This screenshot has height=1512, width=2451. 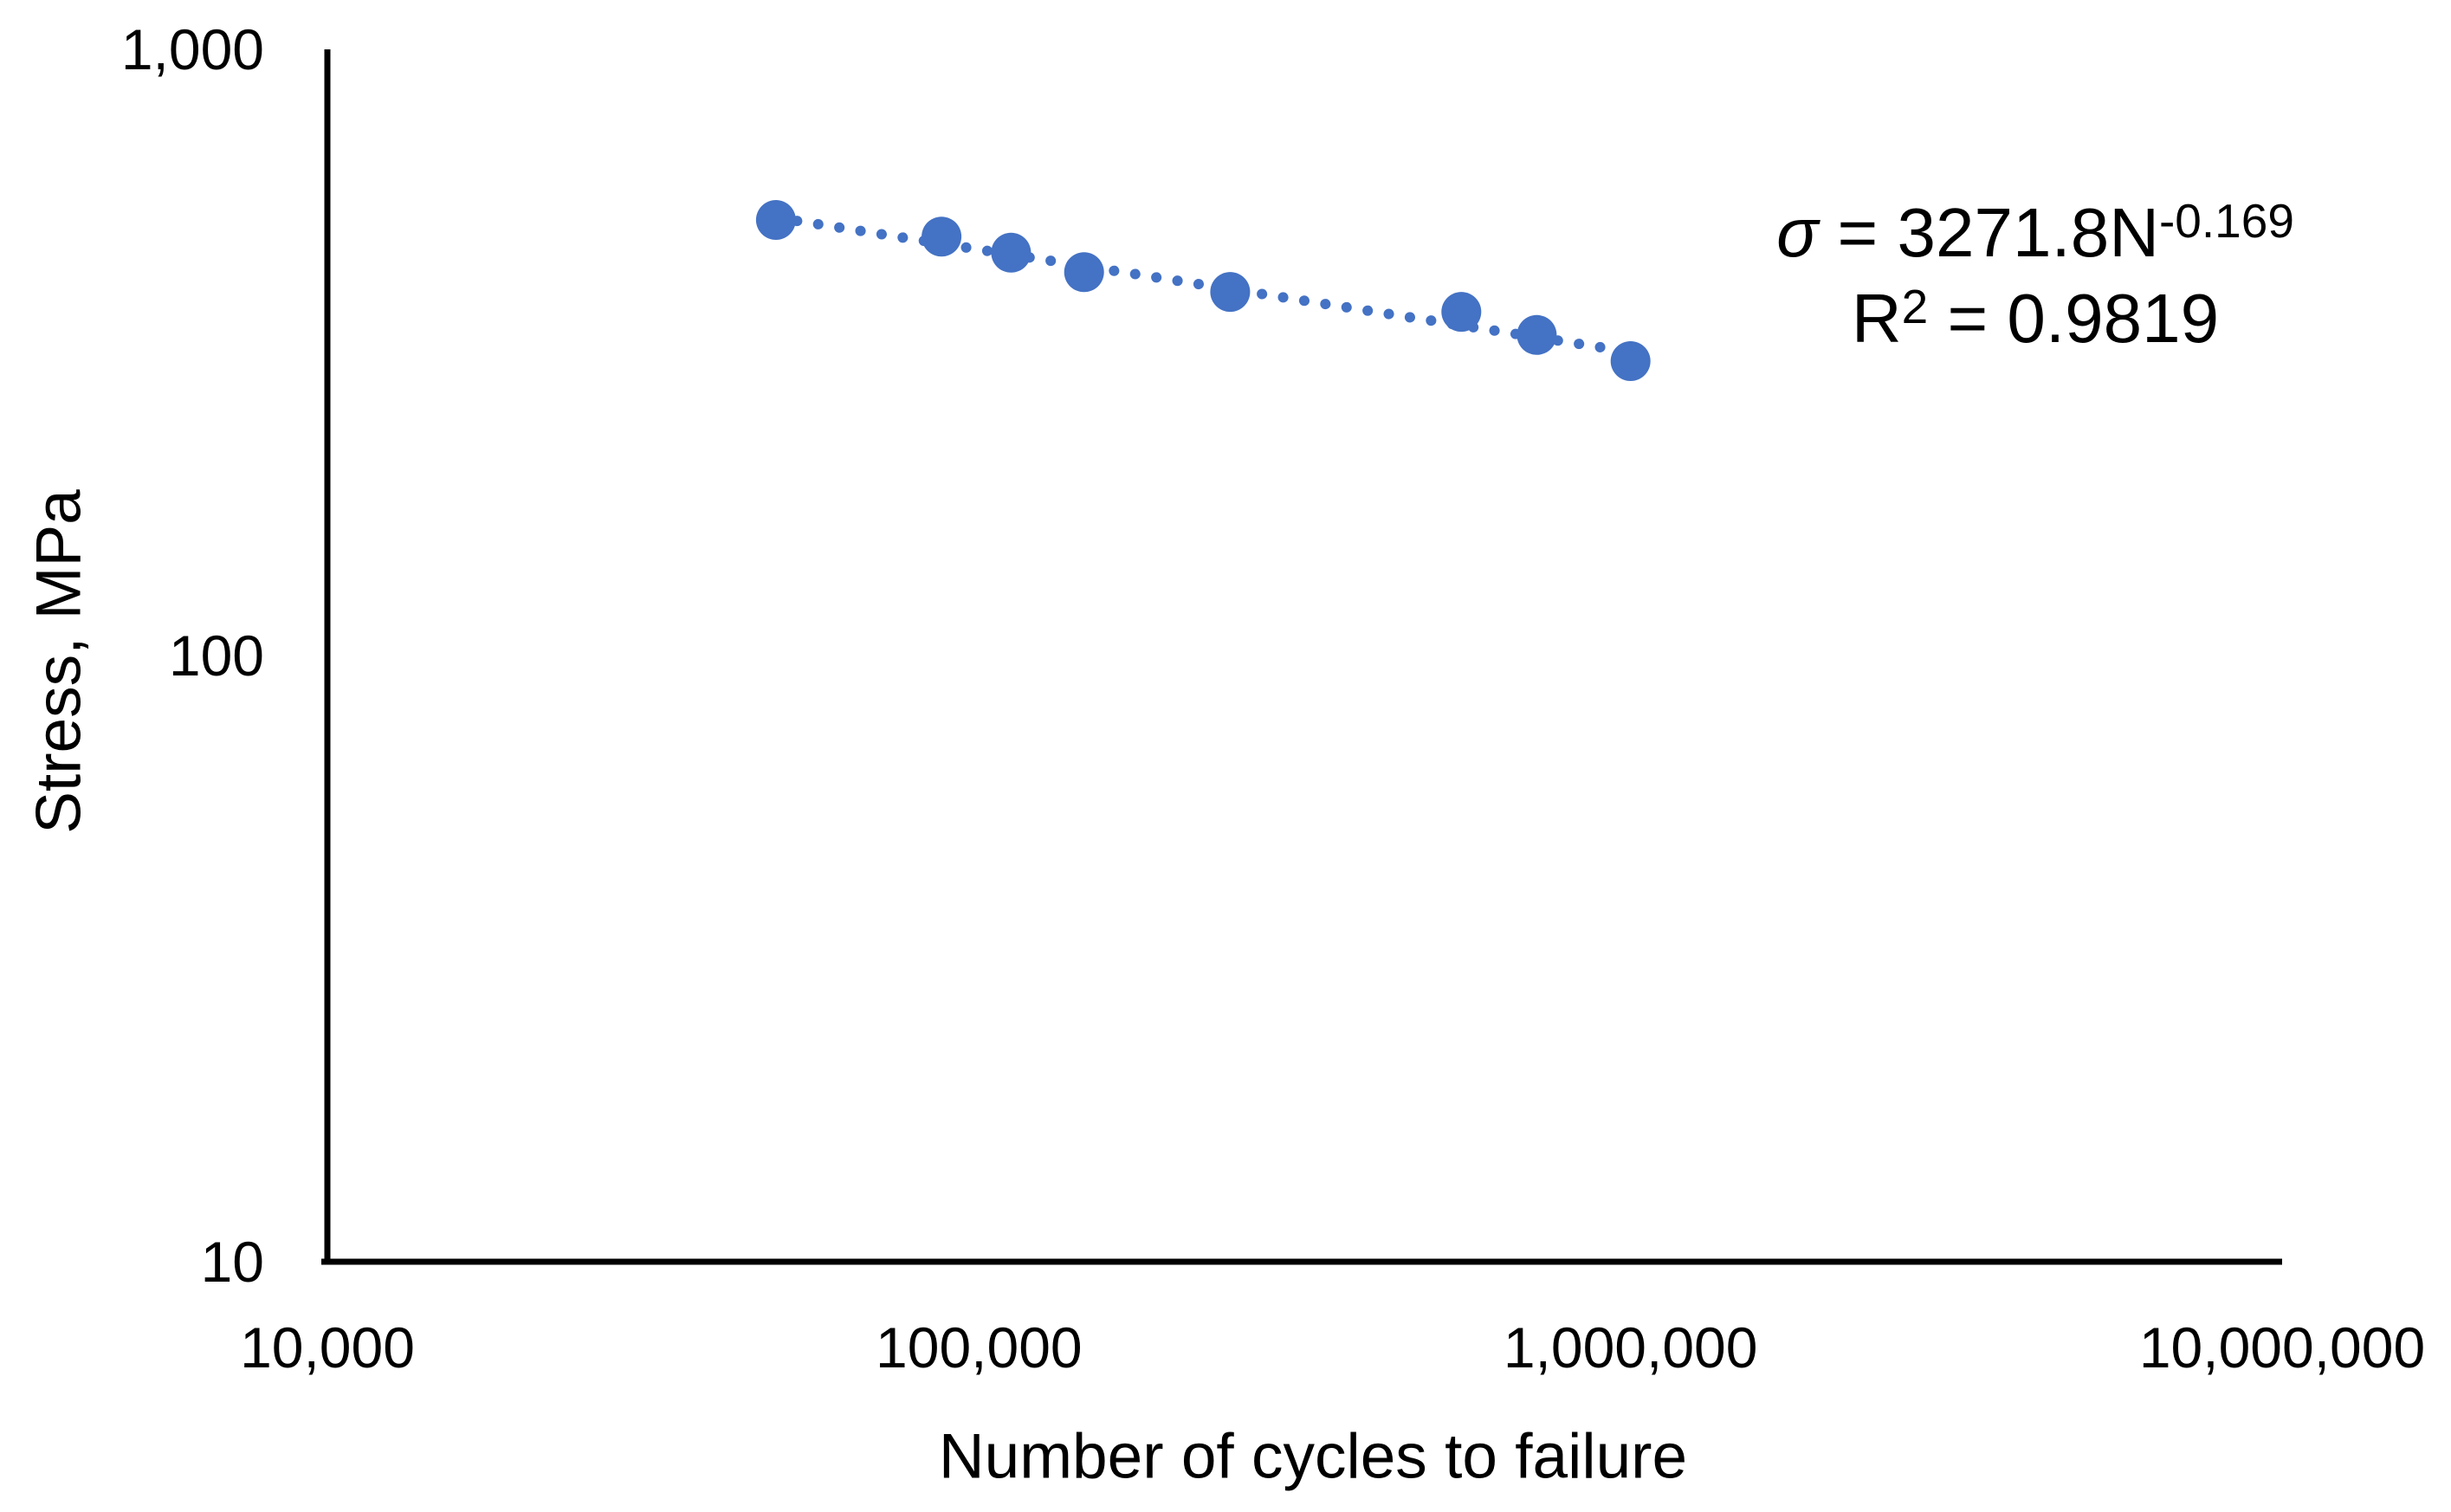 What do you see at coordinates (232, 1262) in the screenshot?
I see `y-tick-label: 10` at bounding box center [232, 1262].